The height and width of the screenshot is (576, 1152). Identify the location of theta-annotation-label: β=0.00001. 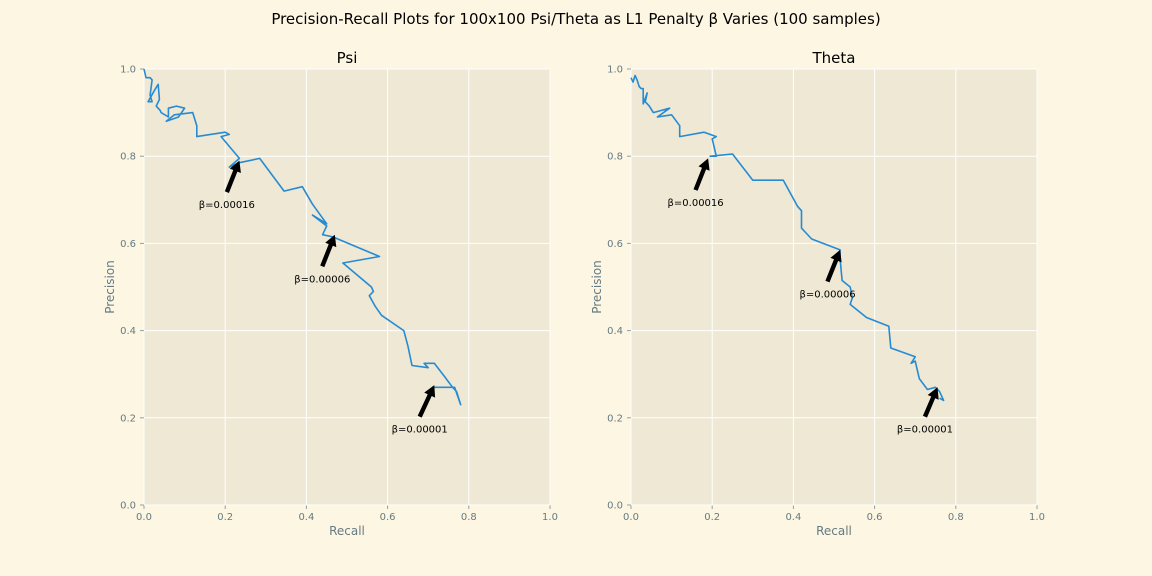
(925, 430).